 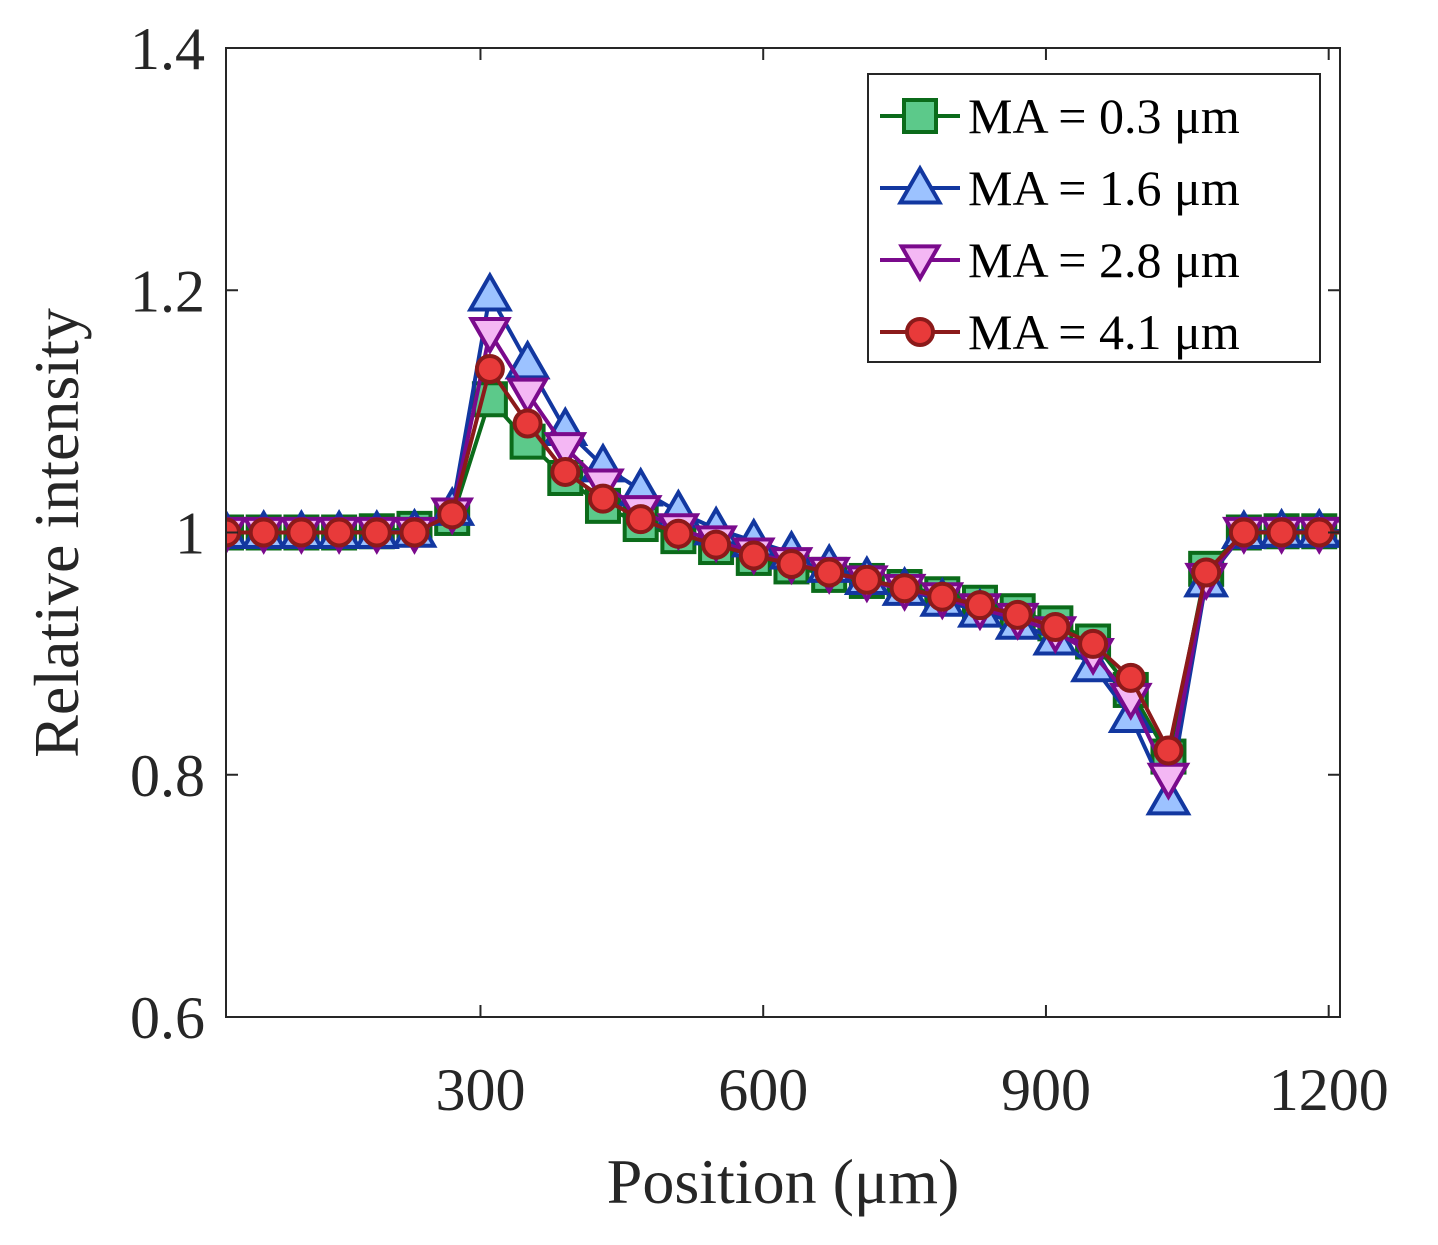 I want to click on y-tick-label: 1, so click(x=190, y=534).